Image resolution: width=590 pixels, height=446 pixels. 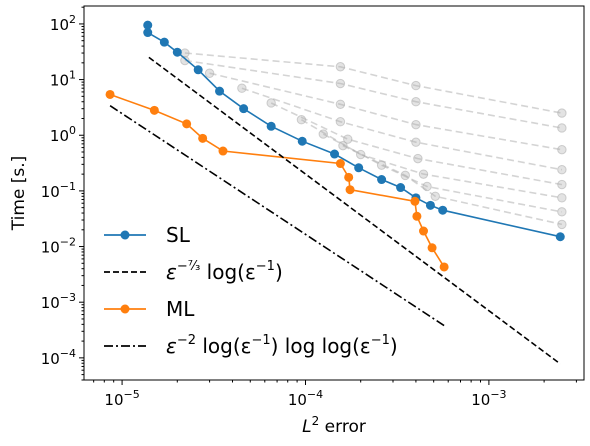 I want to click on legend-label-0: SL, so click(x=178, y=235).